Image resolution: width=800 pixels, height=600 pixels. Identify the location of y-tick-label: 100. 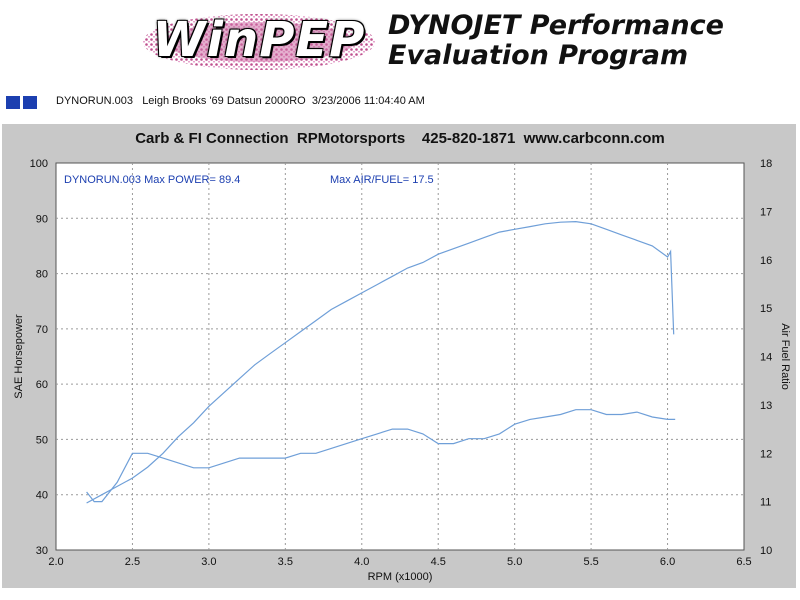
(39, 164).